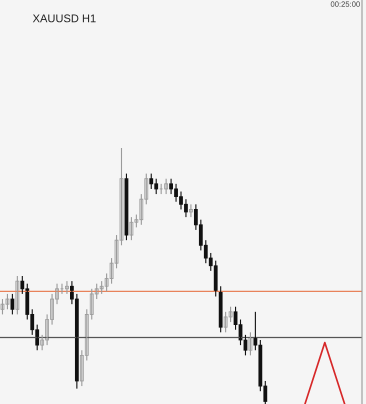 Image resolution: width=366 pixels, height=404 pixels. I want to click on chart-title: XAUUSD H1, so click(64, 18).